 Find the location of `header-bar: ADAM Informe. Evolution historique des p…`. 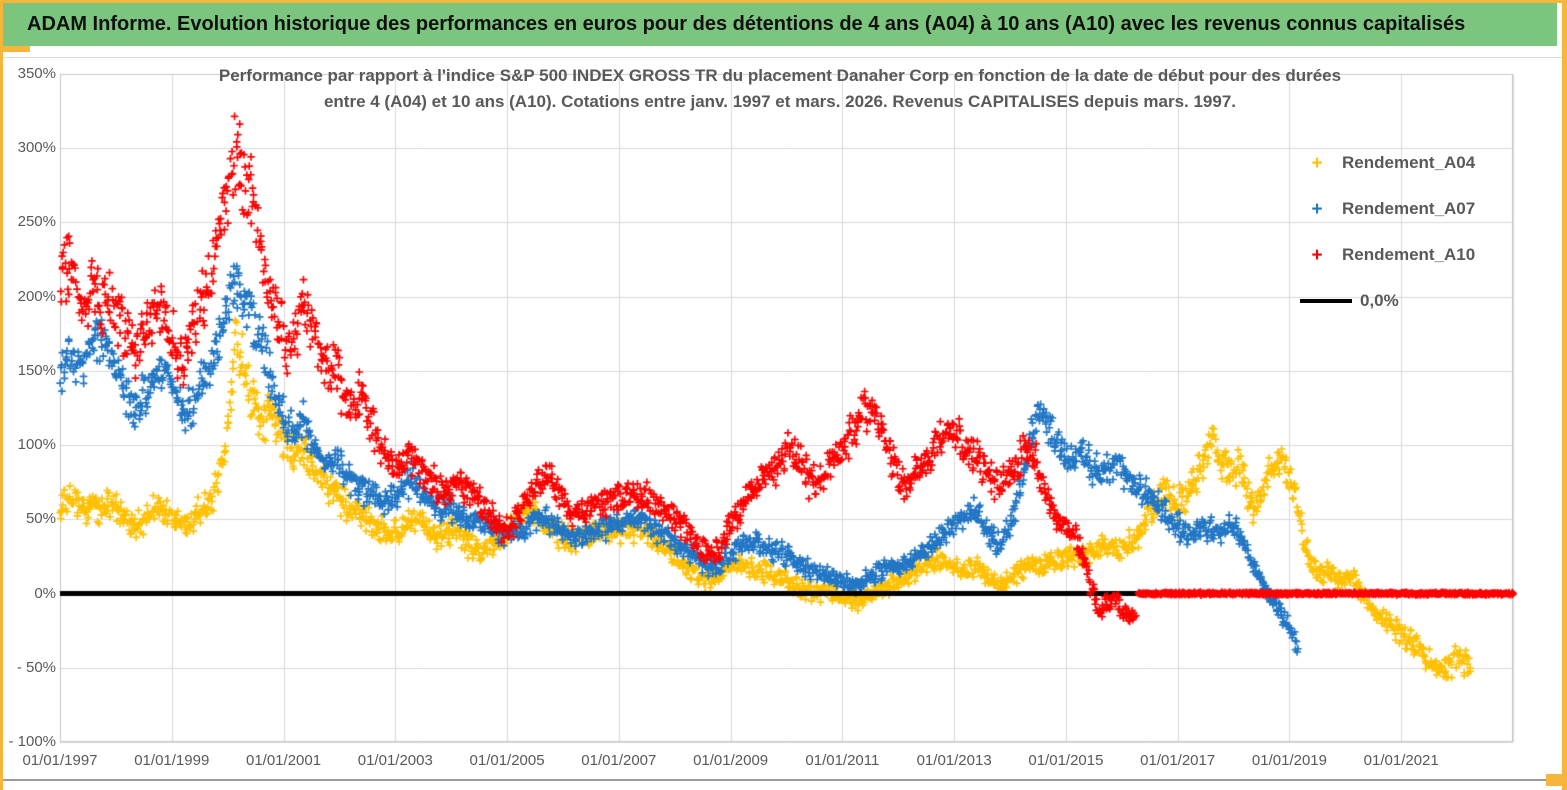

header-bar: ADAM Informe. Evolution historique des p… is located at coordinates (780, 24).